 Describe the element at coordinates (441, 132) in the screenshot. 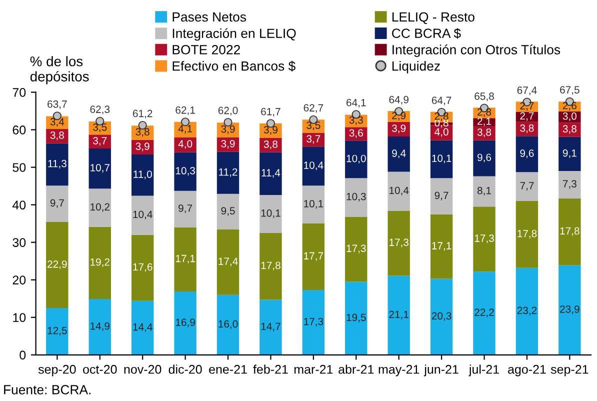

I see `data-label: 4,0` at that location.